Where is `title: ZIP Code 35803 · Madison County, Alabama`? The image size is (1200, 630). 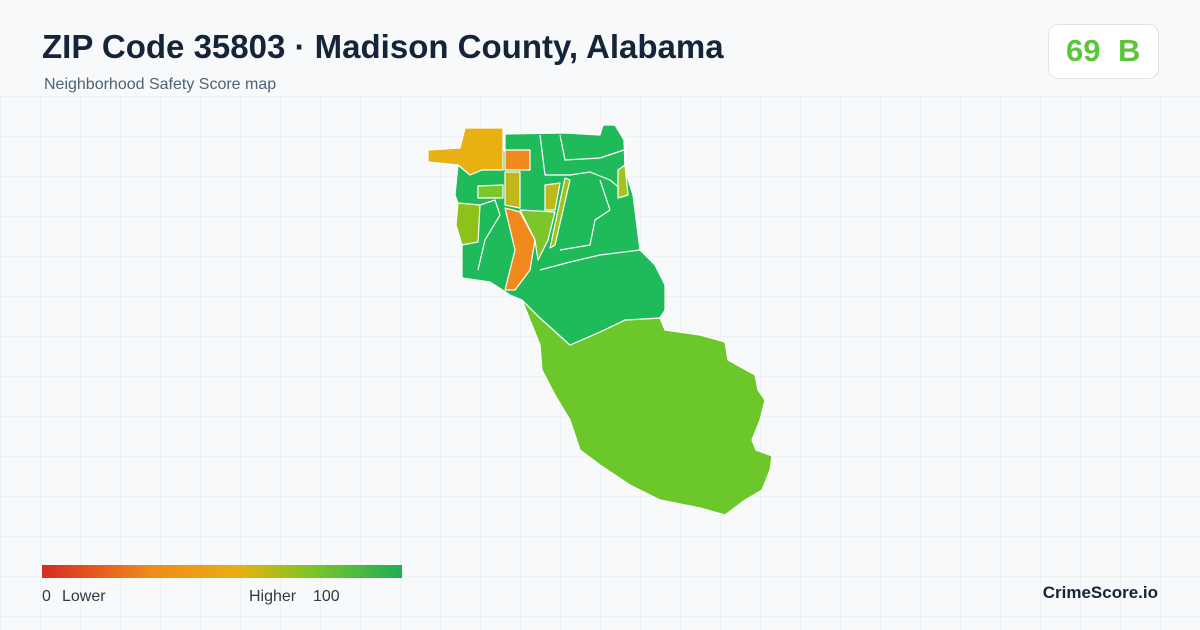 title: ZIP Code 35803 · Madison County, Alabama is located at coordinates (383, 46).